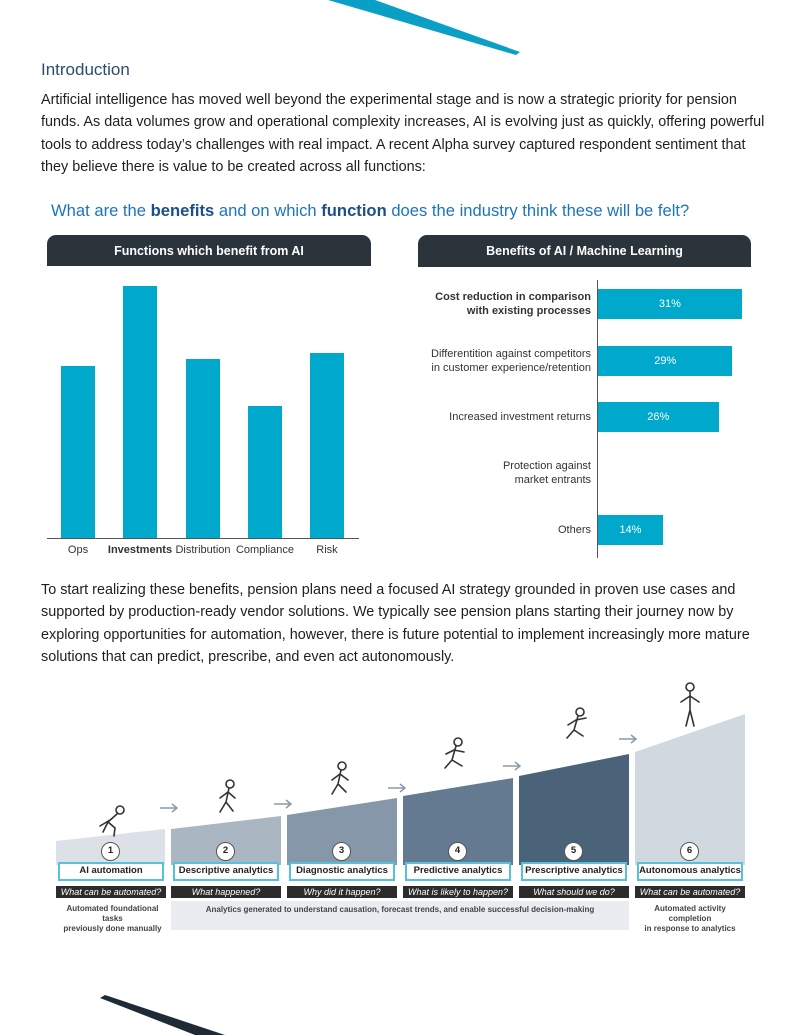 The height and width of the screenshot is (1035, 800). What do you see at coordinates (458, 821) in the screenshot?
I see `stage-4-step` at bounding box center [458, 821].